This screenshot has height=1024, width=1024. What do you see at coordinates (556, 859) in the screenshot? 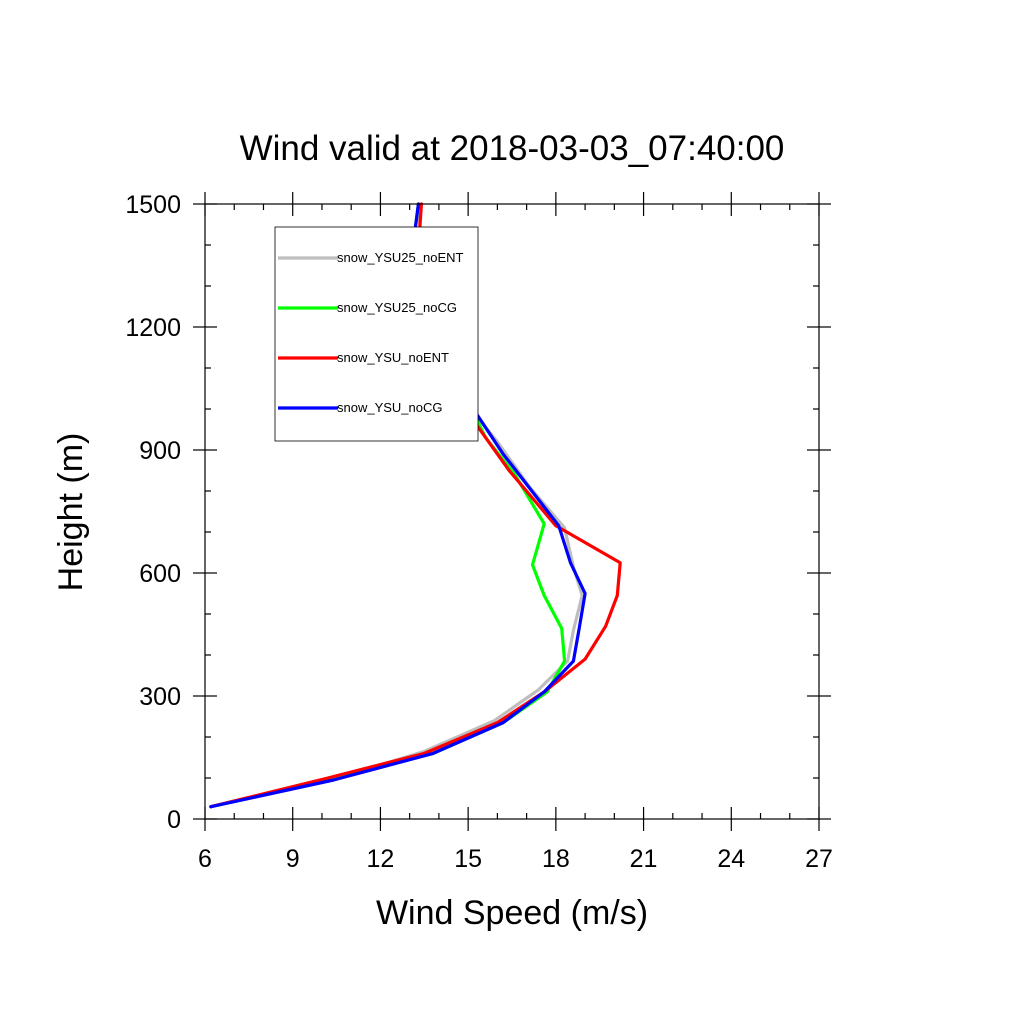
I see `x-tick-label: 18` at bounding box center [556, 859].